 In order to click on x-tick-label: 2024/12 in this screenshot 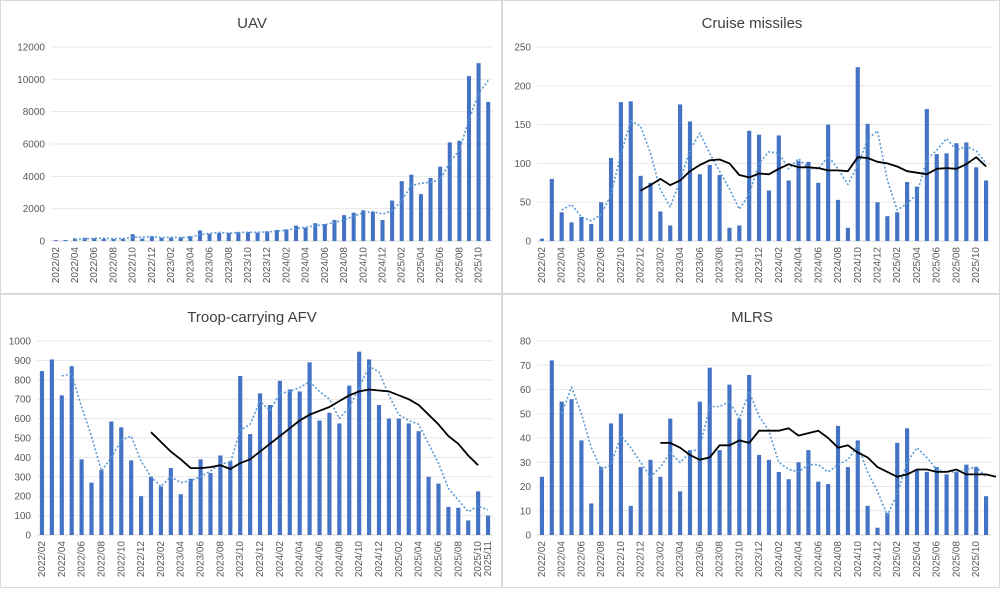, I will do `click(383, 265)`.